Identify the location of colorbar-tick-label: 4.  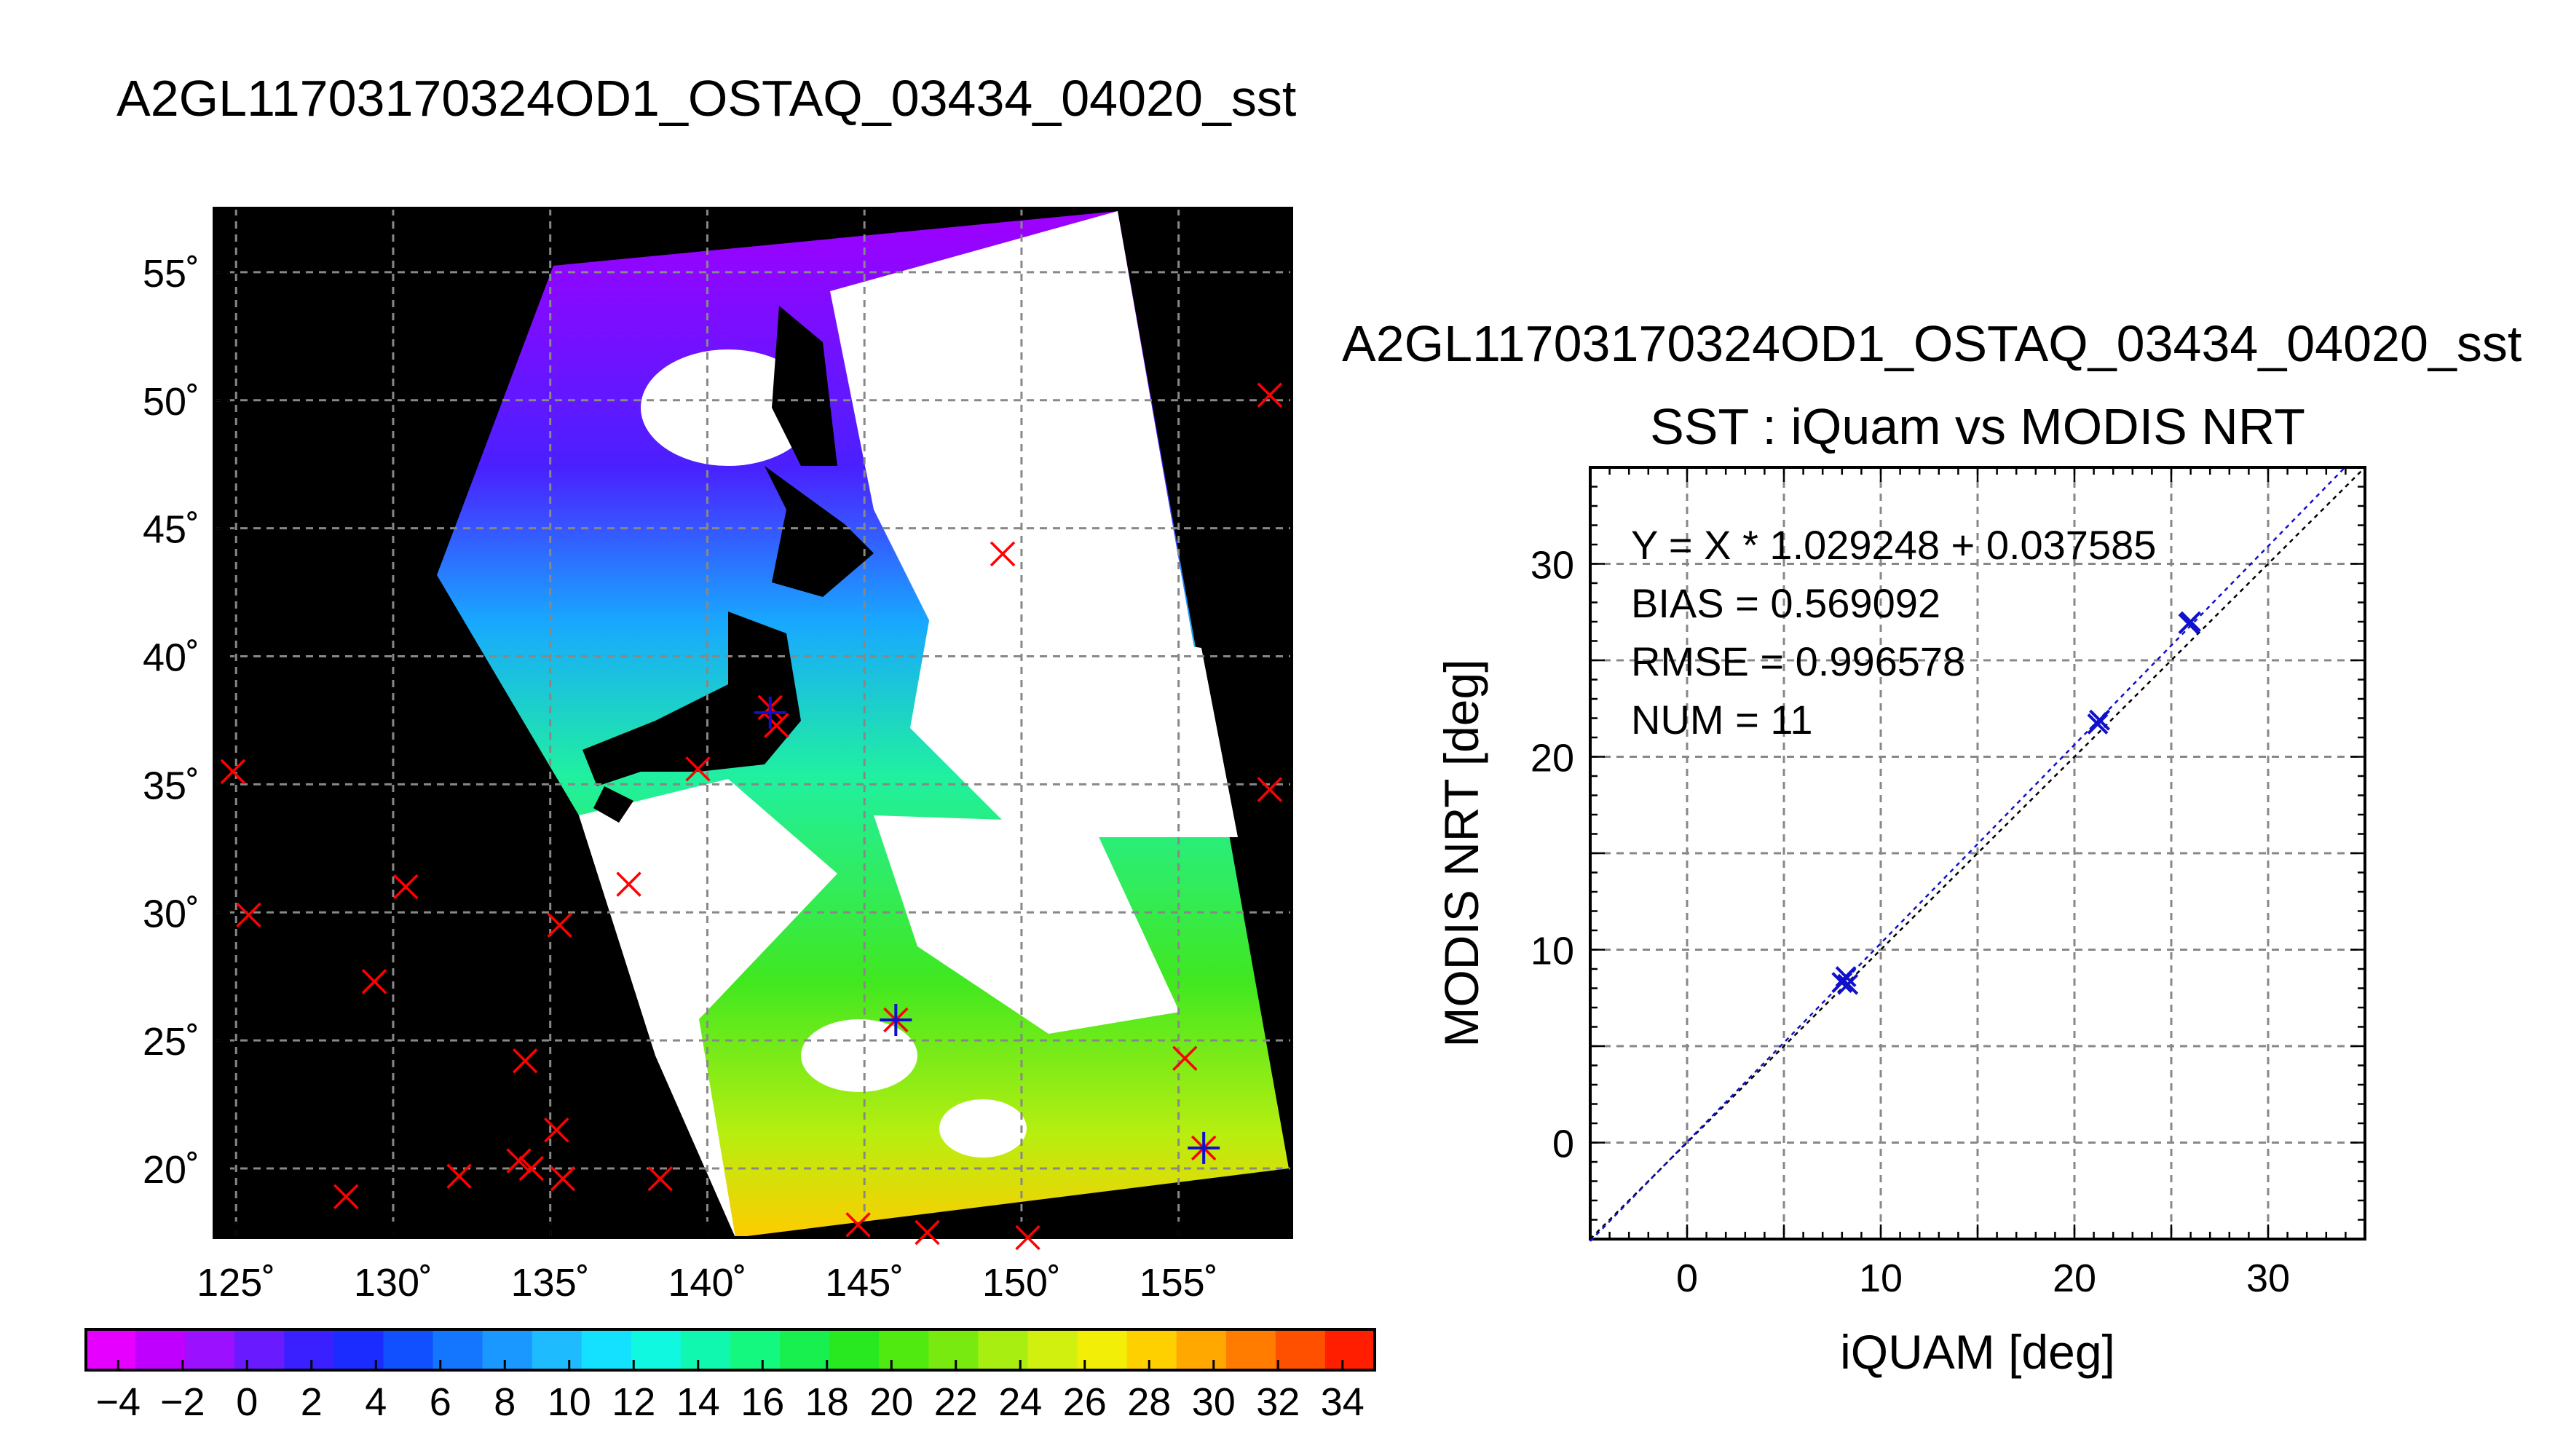
(376, 1402).